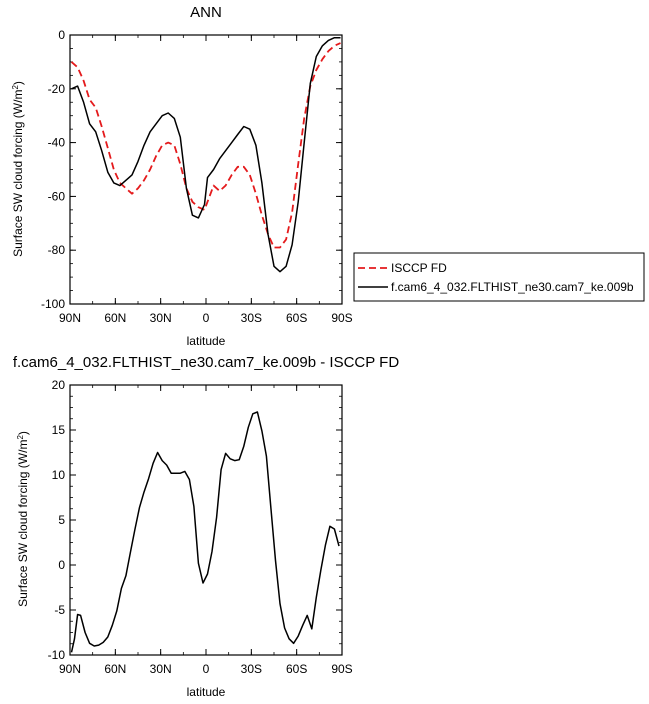  Describe the element at coordinates (206, 12) in the screenshot. I see `top-chart-title: ANN` at that location.